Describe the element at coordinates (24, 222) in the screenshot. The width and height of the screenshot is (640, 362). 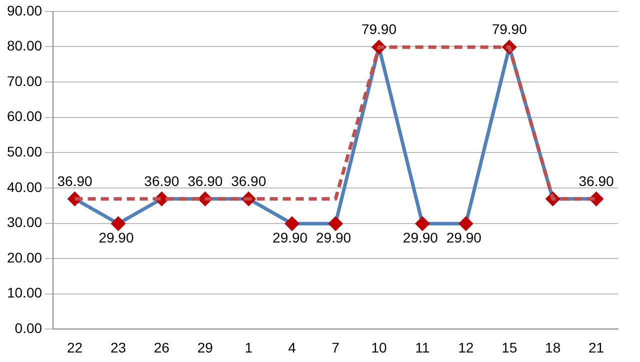
I see `y-tick-label: 30.00` at that location.